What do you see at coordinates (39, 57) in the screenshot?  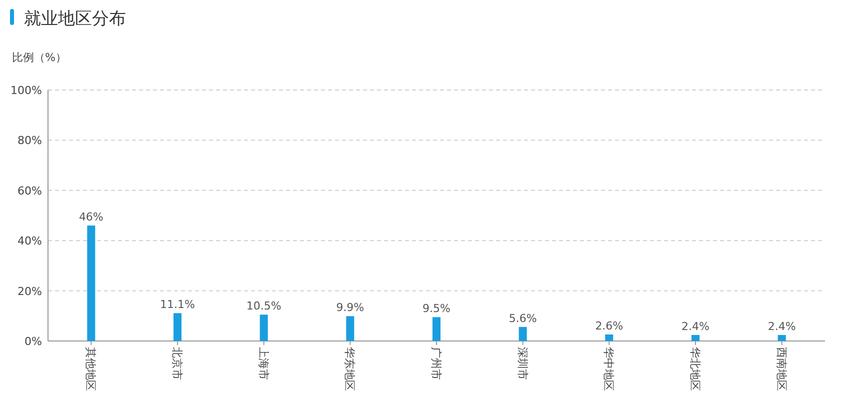 I see `y-axis-title: 比例（%）` at bounding box center [39, 57].